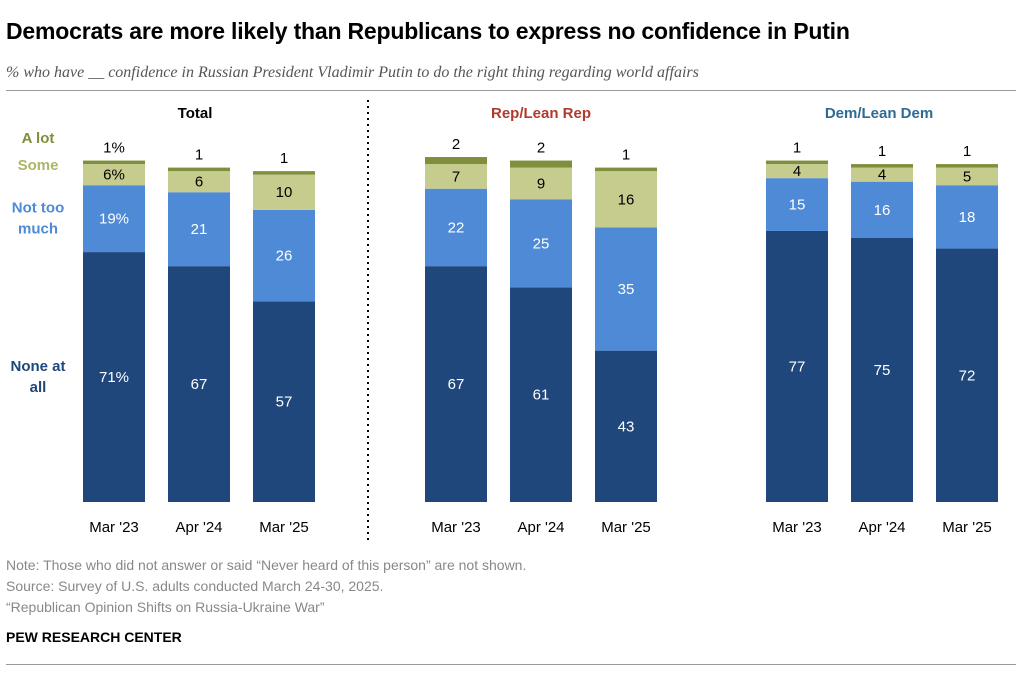 The width and height of the screenshot is (1024, 675). I want to click on data-label-total-not-too-much: 19%, so click(114, 219).